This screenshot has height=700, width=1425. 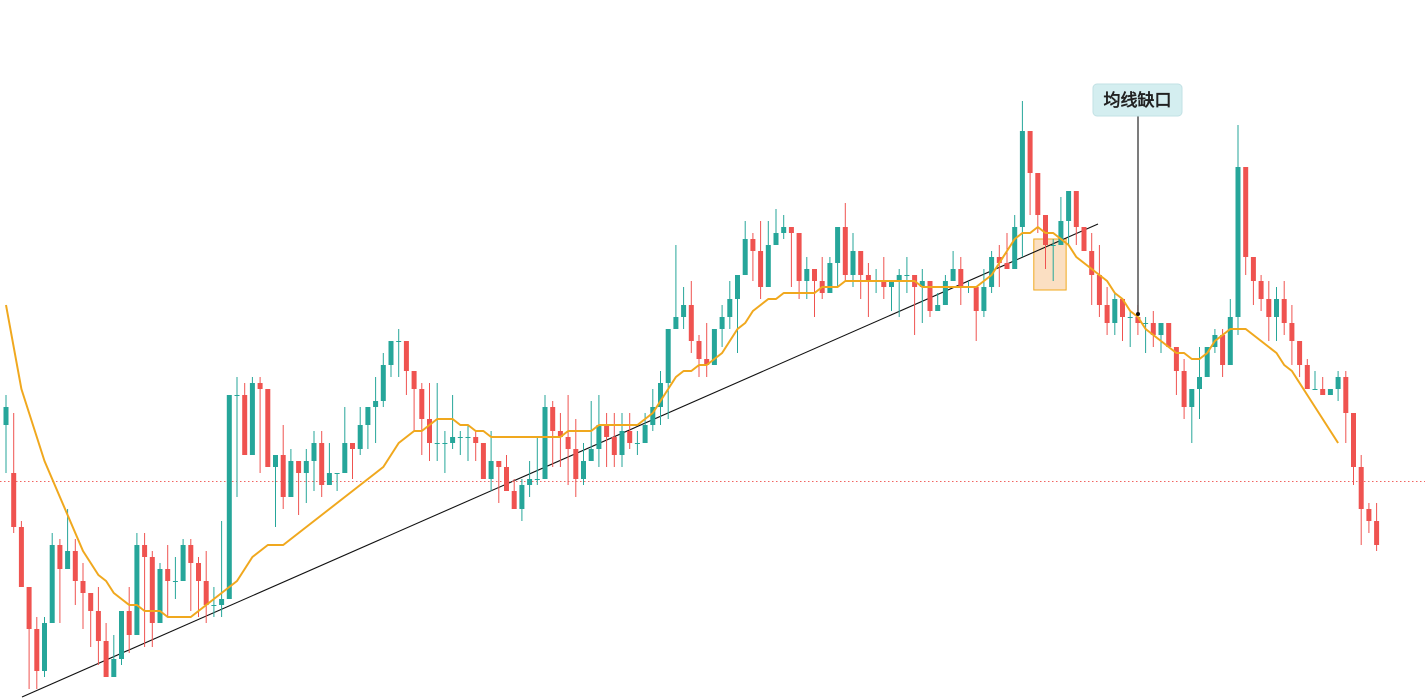 What do you see at coordinates (1050, 264) in the screenshot?
I see `gap-highlight-box` at bounding box center [1050, 264].